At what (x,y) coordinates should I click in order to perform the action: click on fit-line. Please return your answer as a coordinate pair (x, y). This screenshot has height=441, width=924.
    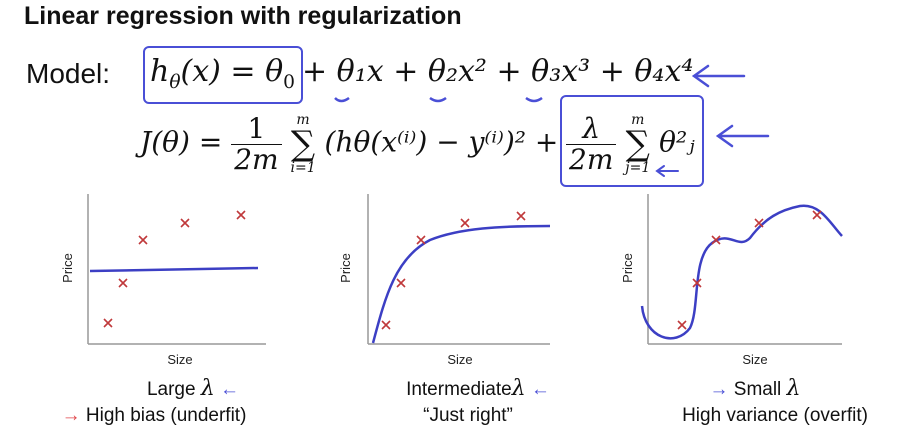
    Looking at the image, I should click on (174, 269).